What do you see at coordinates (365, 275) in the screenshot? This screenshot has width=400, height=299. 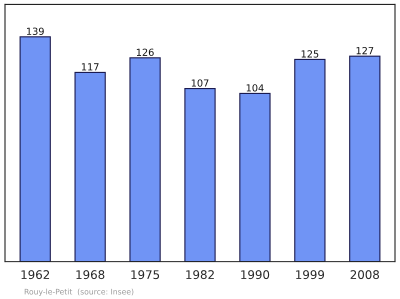 I see `x-tick-label: 2008` at bounding box center [365, 275].